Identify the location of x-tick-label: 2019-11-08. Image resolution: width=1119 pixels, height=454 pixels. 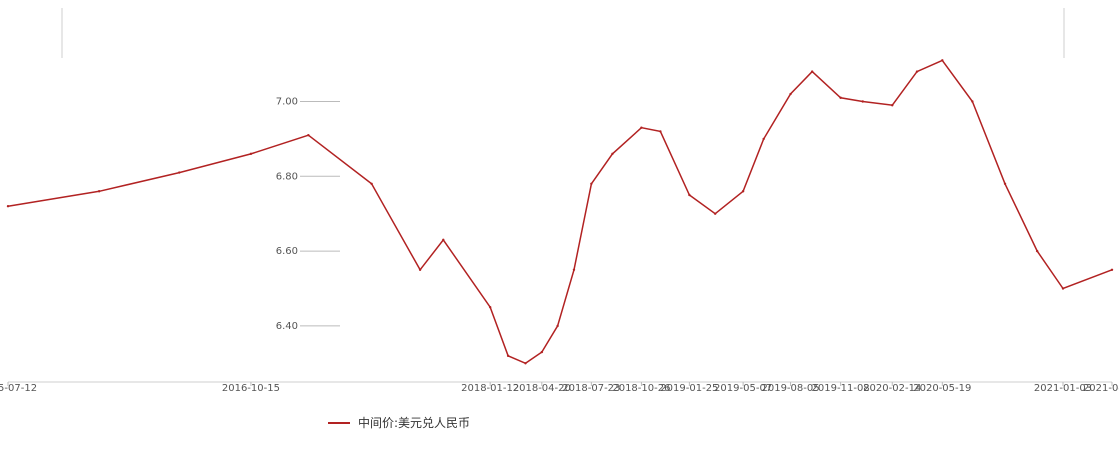
(841, 388).